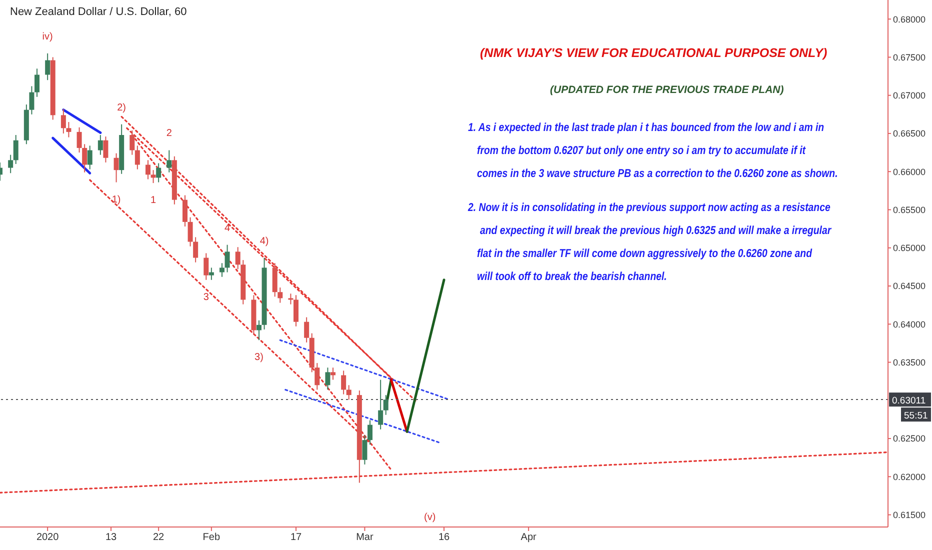 The height and width of the screenshot is (550, 932). Describe the element at coordinates (909, 248) in the screenshot. I see `y-tick-label: 0.65000` at that location.